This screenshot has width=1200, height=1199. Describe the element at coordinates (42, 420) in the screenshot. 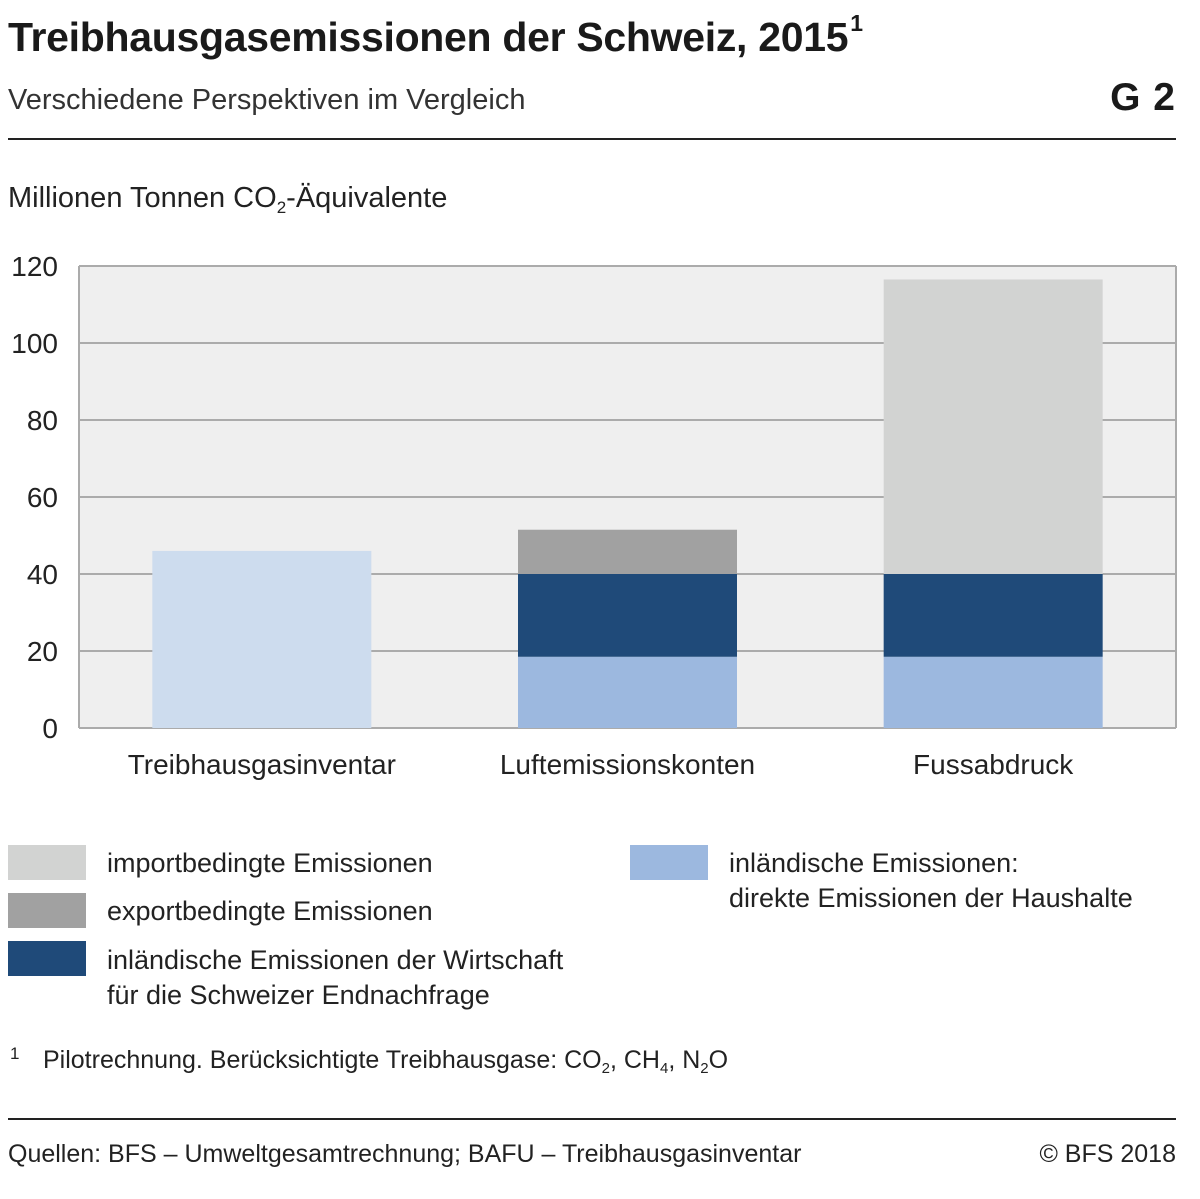

I see `y-tick-label-80: 80` at that location.